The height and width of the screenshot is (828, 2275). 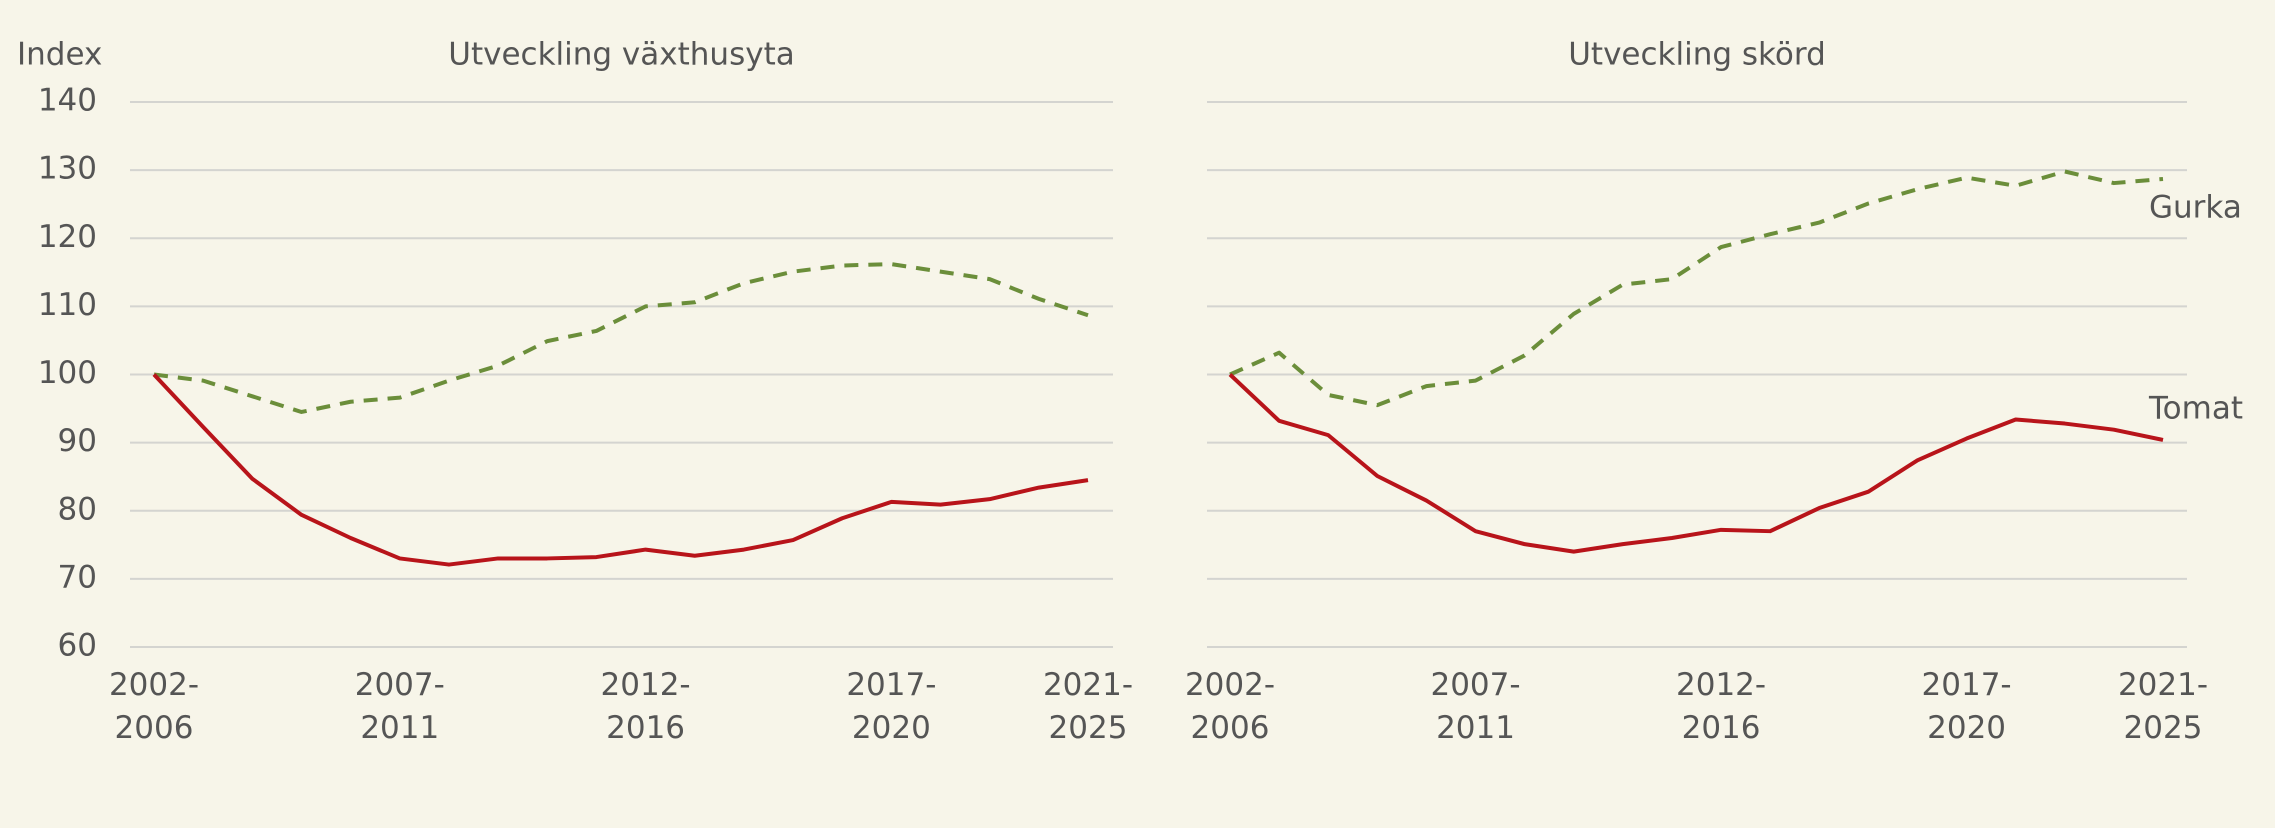 I want to click on y-tick-label: 60, so click(x=77, y=646).